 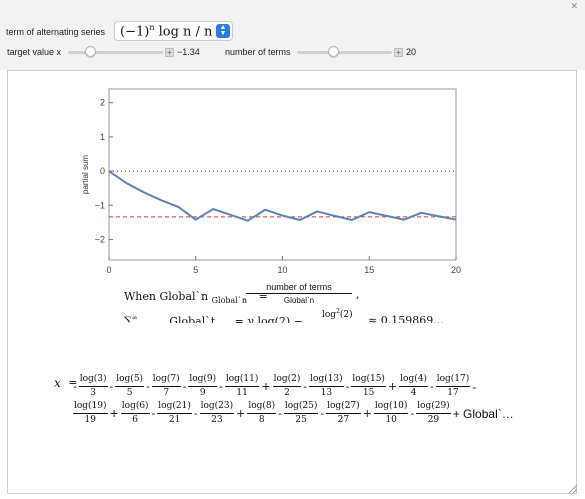 What do you see at coordinates (301, 413) in the screenshot?
I see `formula-fraction: log(25) 25` at bounding box center [301, 413].